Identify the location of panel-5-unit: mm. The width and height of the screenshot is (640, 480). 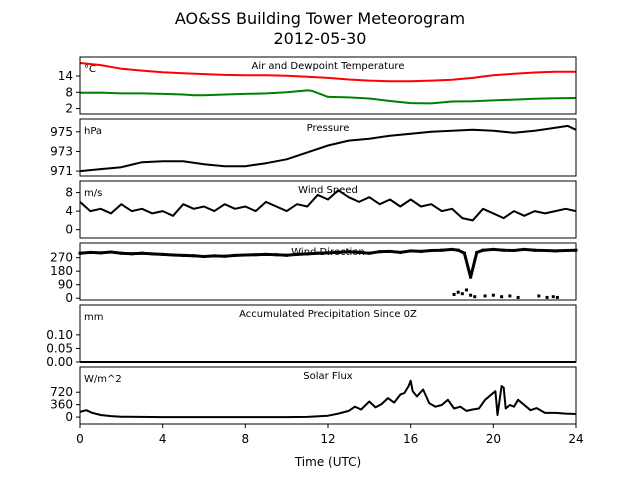
(93, 317).